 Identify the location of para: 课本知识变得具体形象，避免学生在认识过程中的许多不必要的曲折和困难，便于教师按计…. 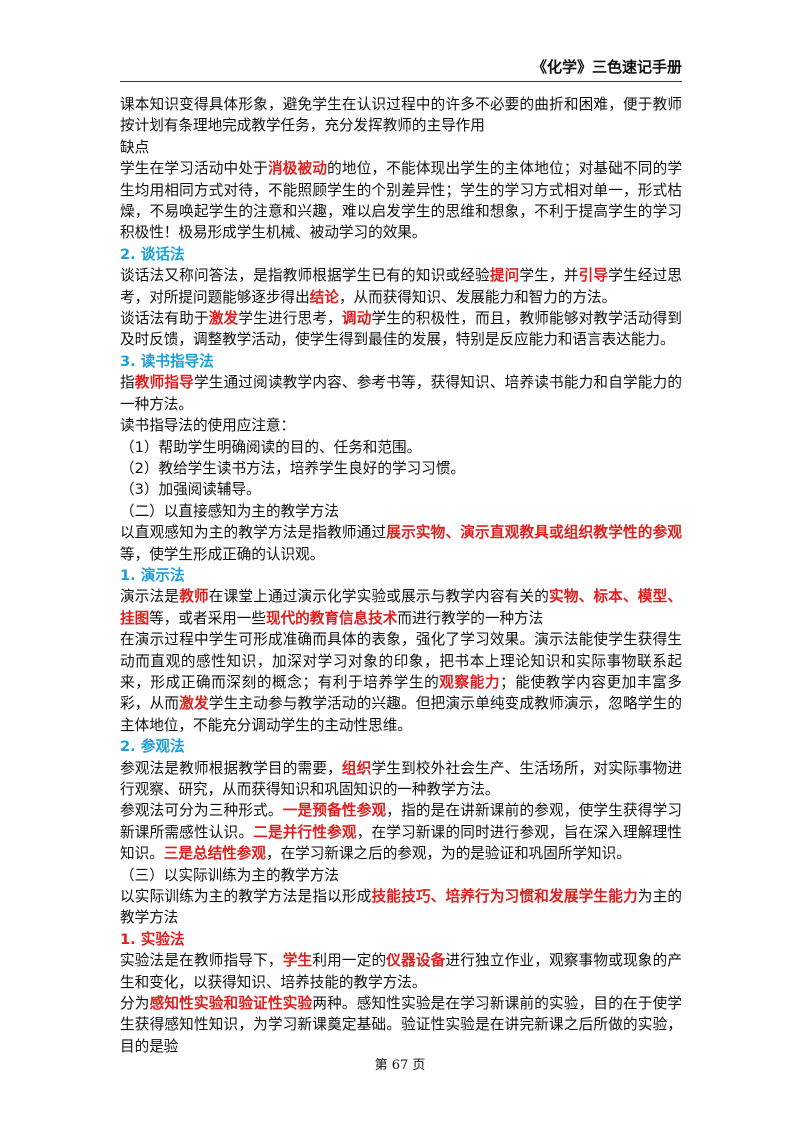
(401, 115).